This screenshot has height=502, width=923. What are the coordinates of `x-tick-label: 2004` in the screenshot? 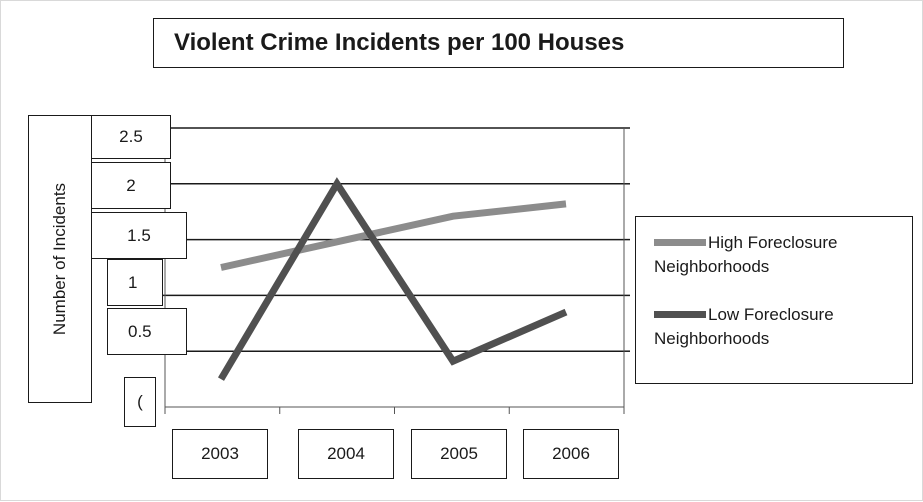 It's located at (346, 454).